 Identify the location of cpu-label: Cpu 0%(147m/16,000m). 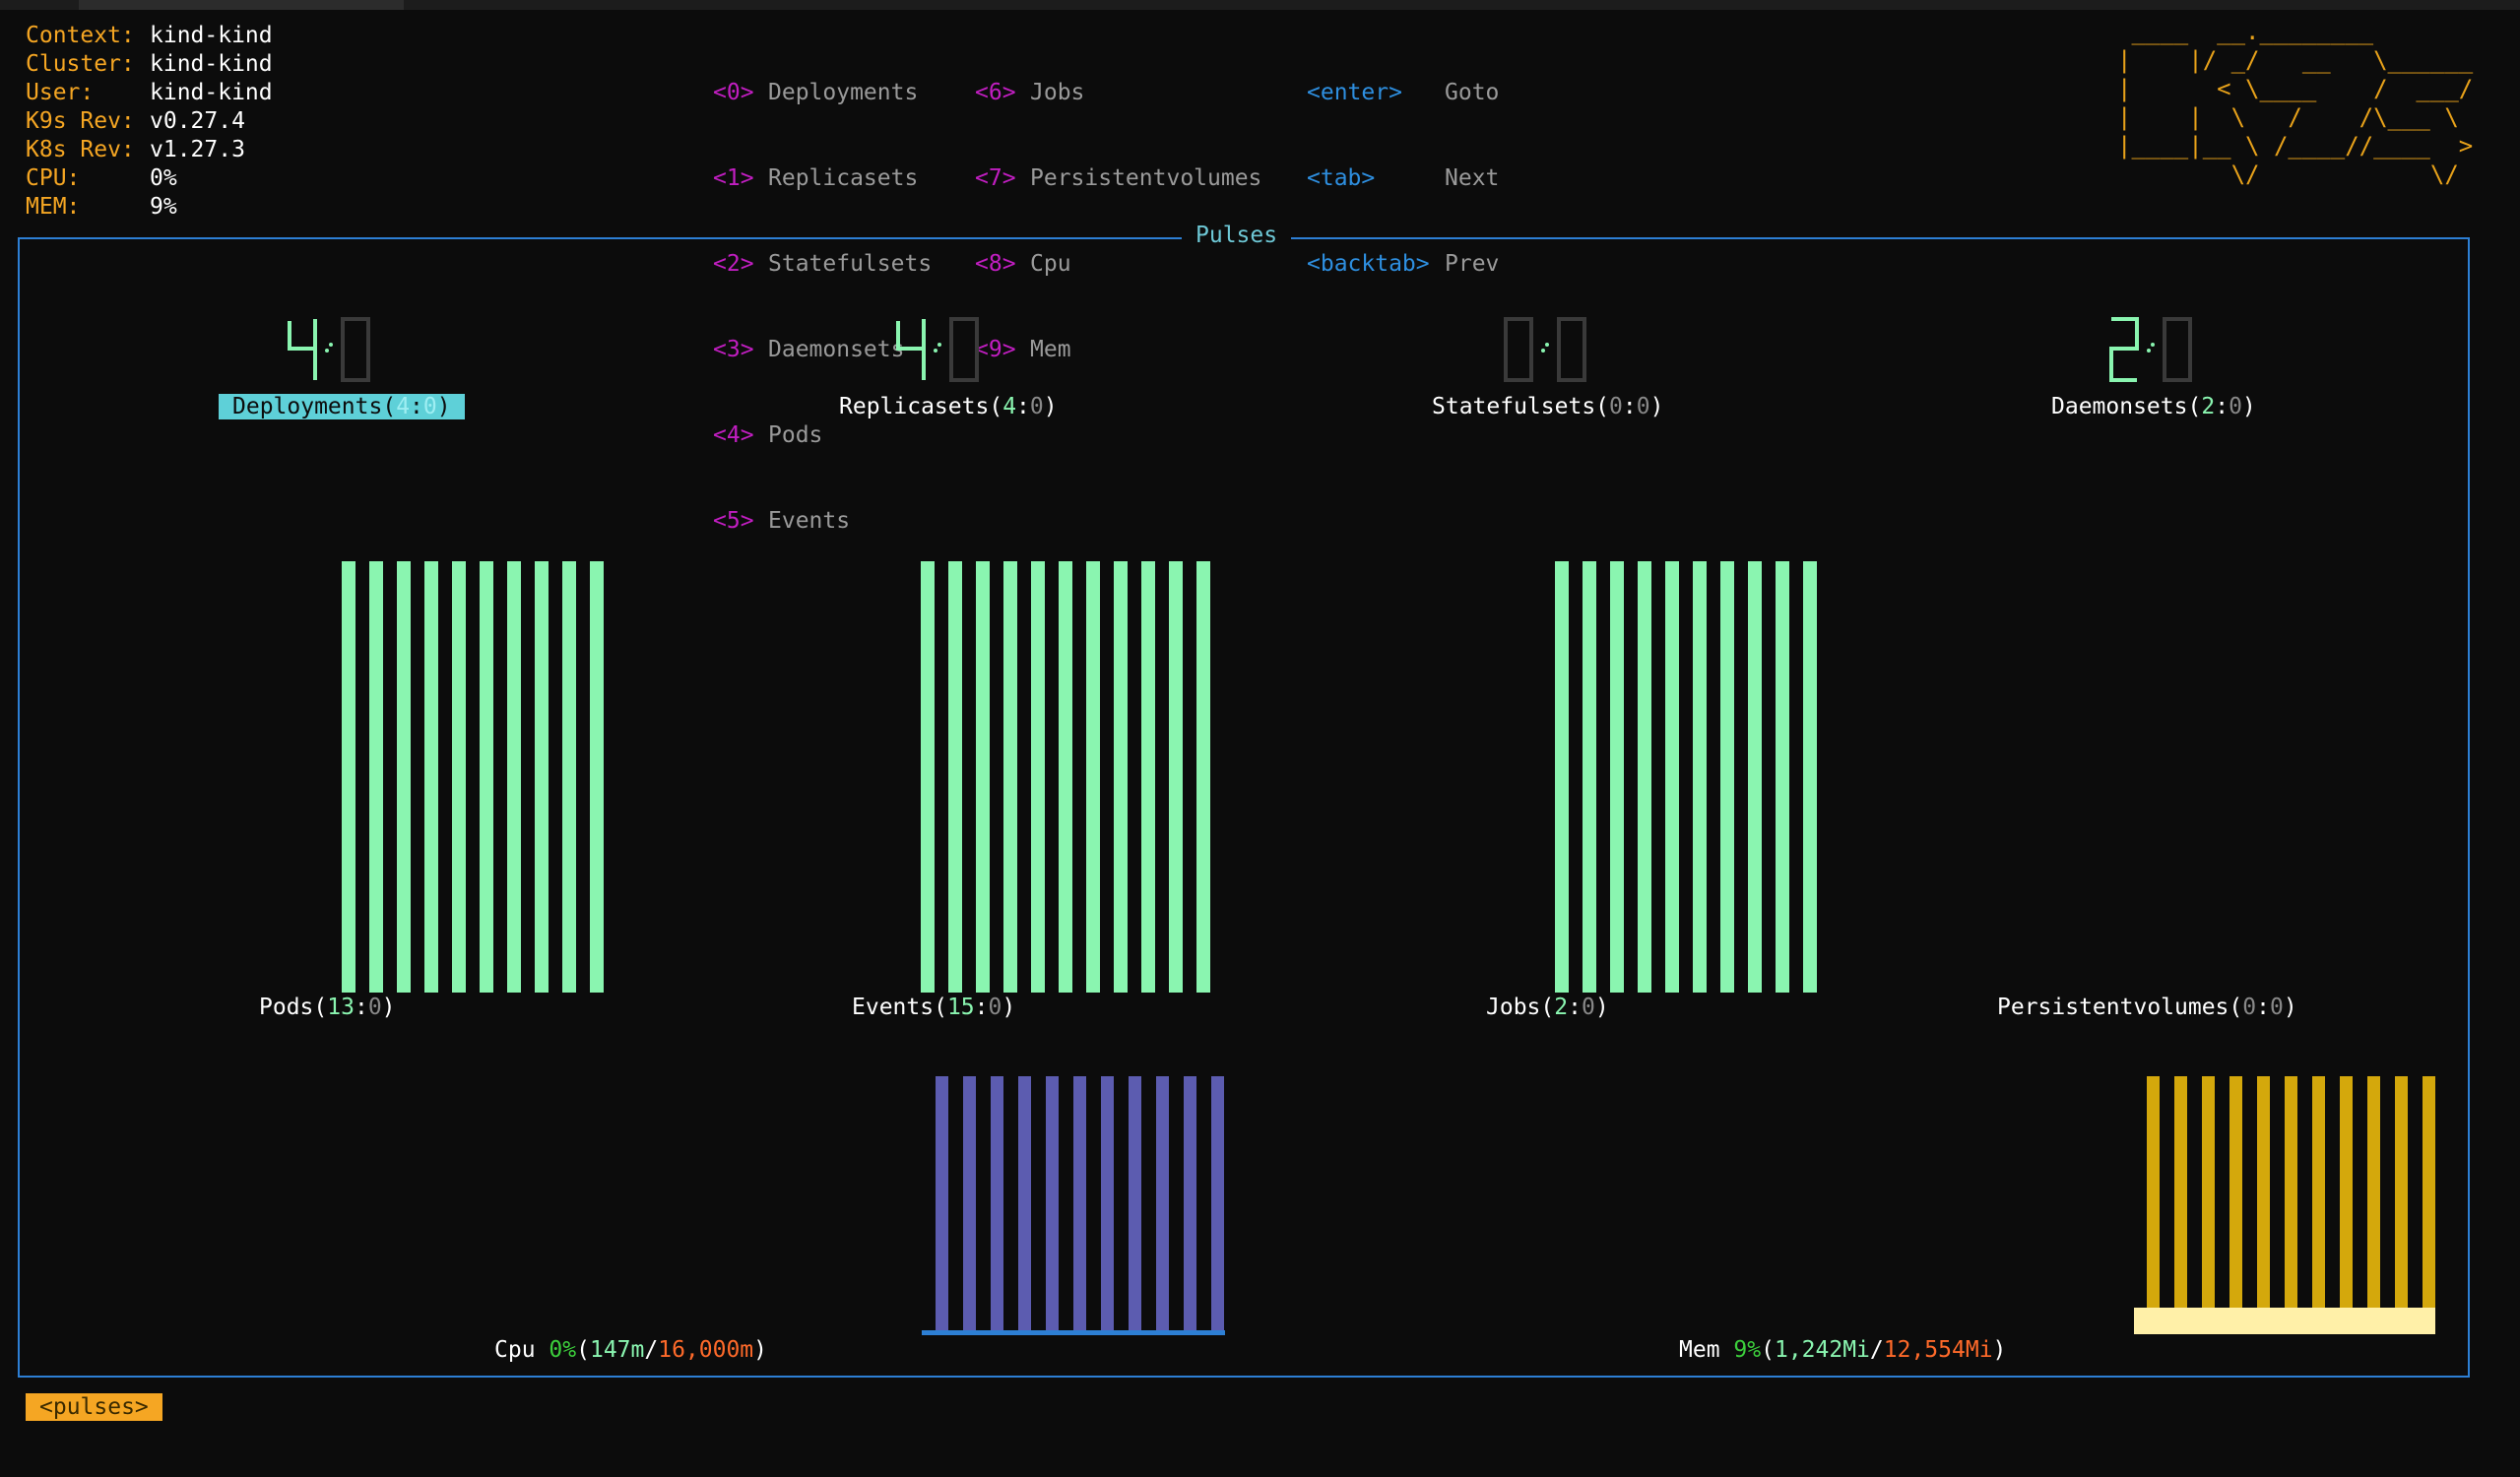
(631, 1350).